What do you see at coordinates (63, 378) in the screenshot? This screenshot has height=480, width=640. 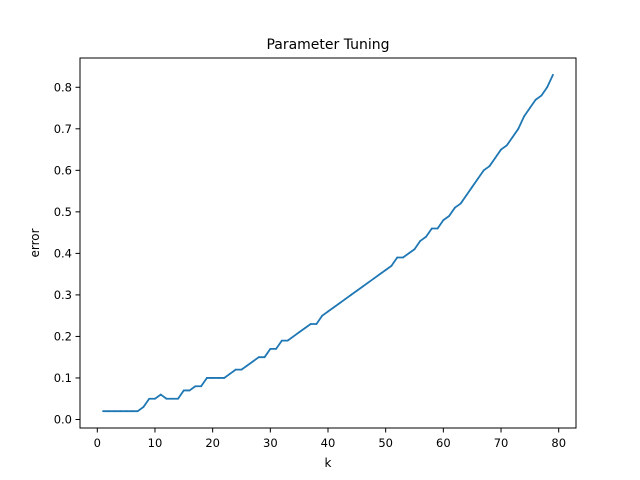 I see `y-tick-label: 0.1` at bounding box center [63, 378].